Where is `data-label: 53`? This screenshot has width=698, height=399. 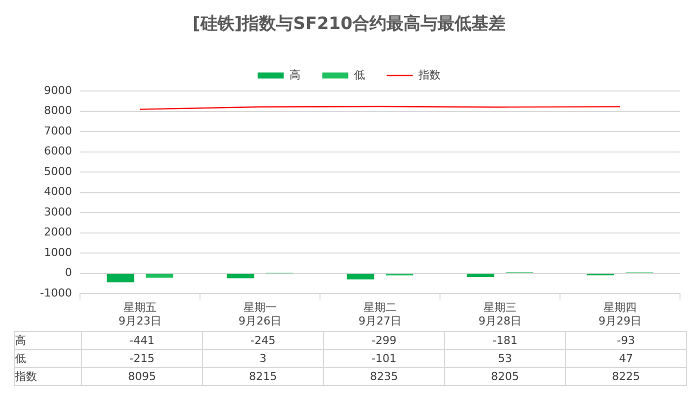
data-label: 53 is located at coordinates (505, 359).